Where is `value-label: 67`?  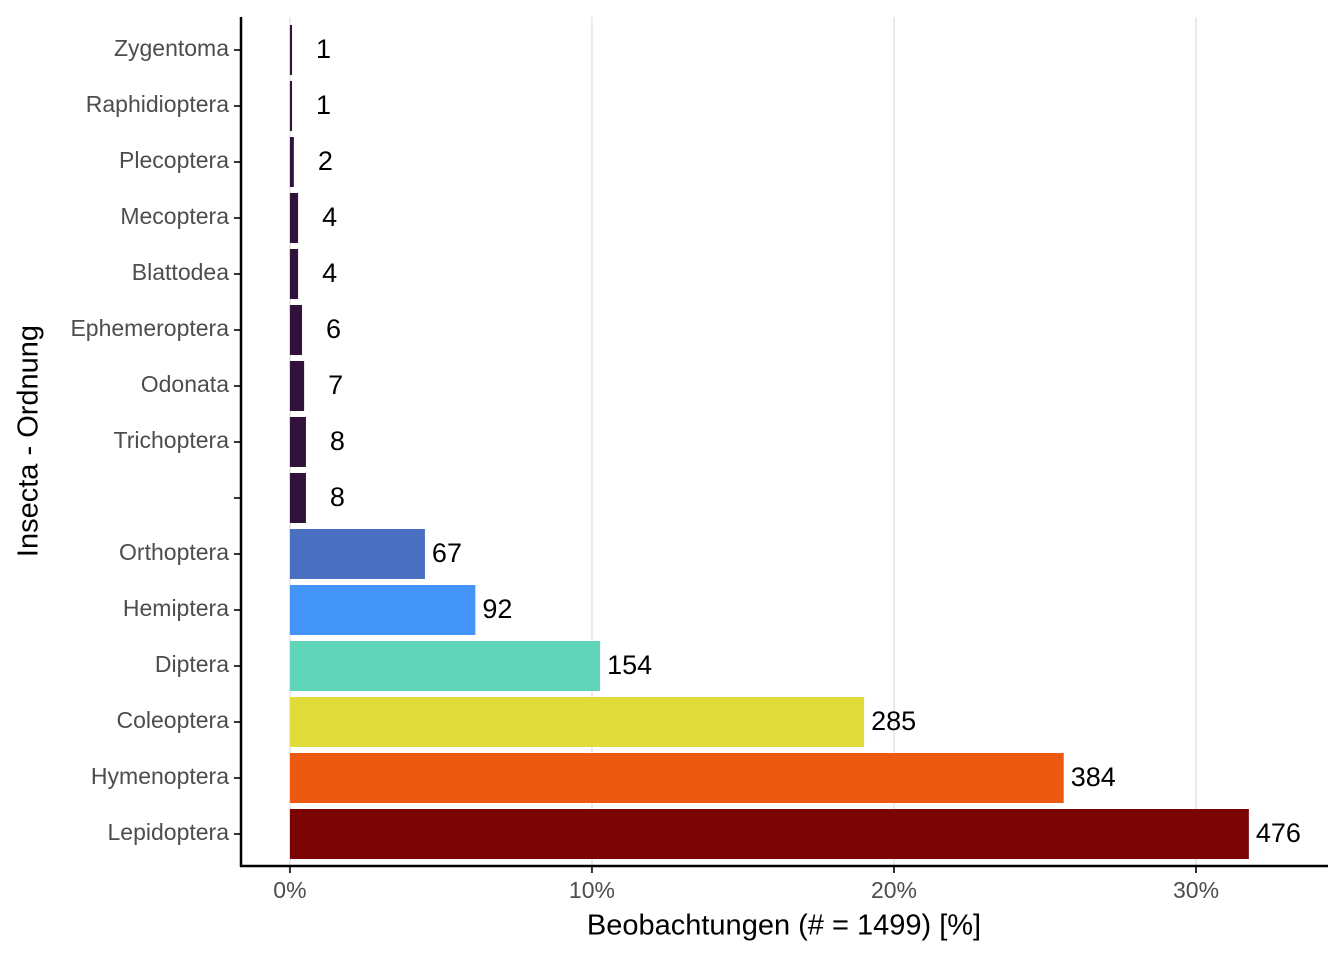
value-label: 67 is located at coordinates (447, 553).